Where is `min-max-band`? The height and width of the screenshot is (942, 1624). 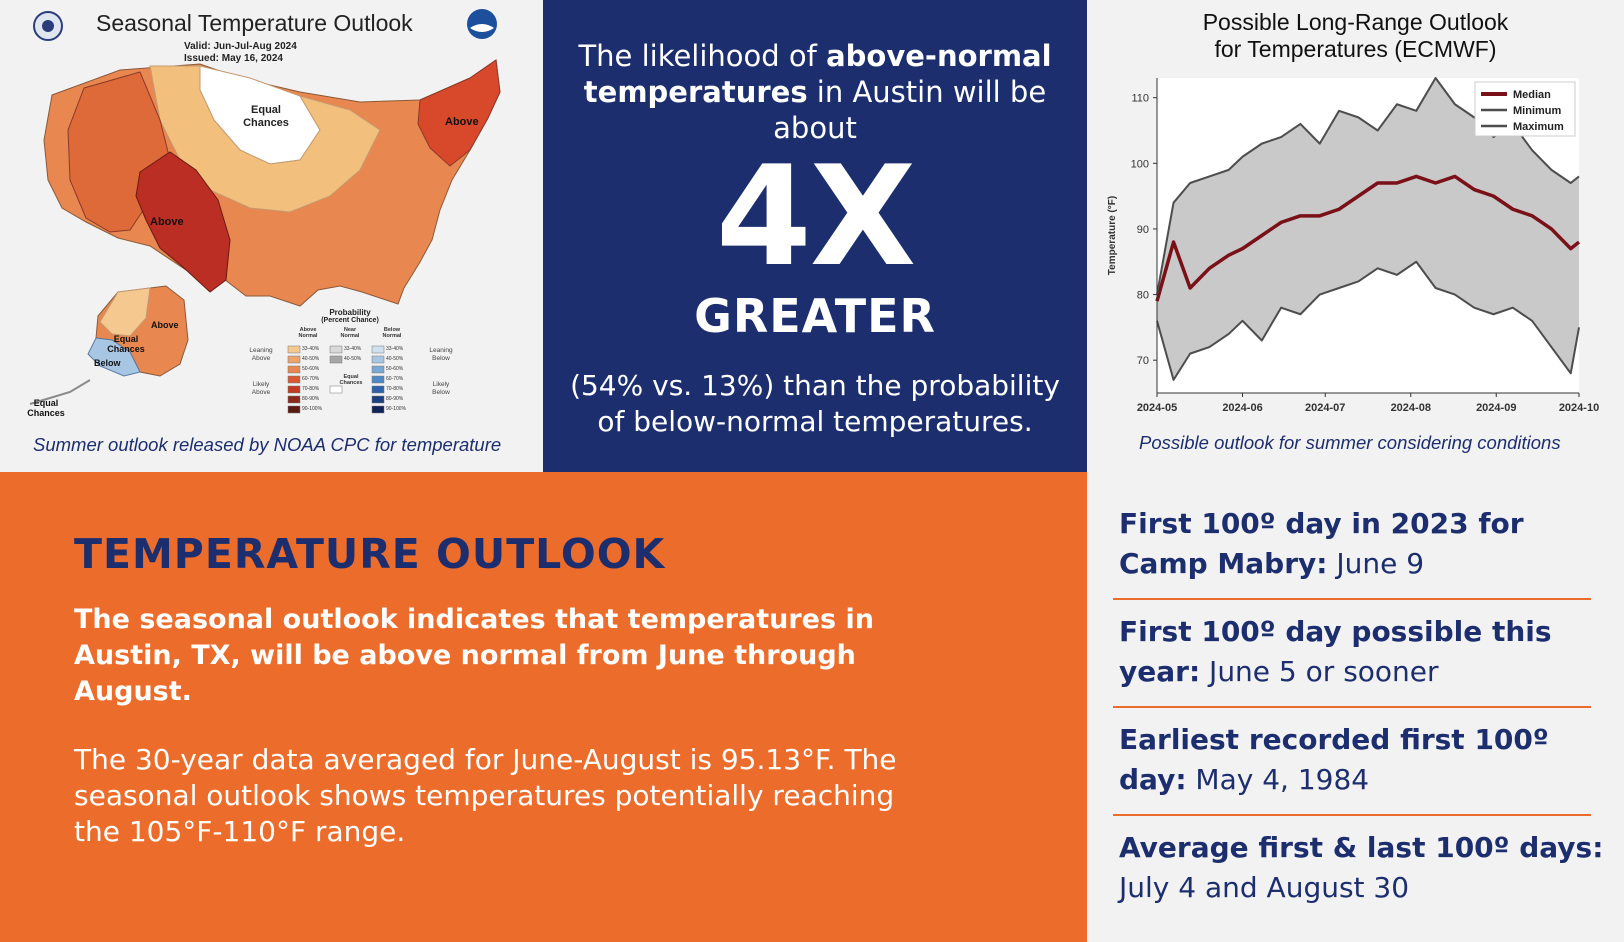
min-max-band is located at coordinates (1368, 229).